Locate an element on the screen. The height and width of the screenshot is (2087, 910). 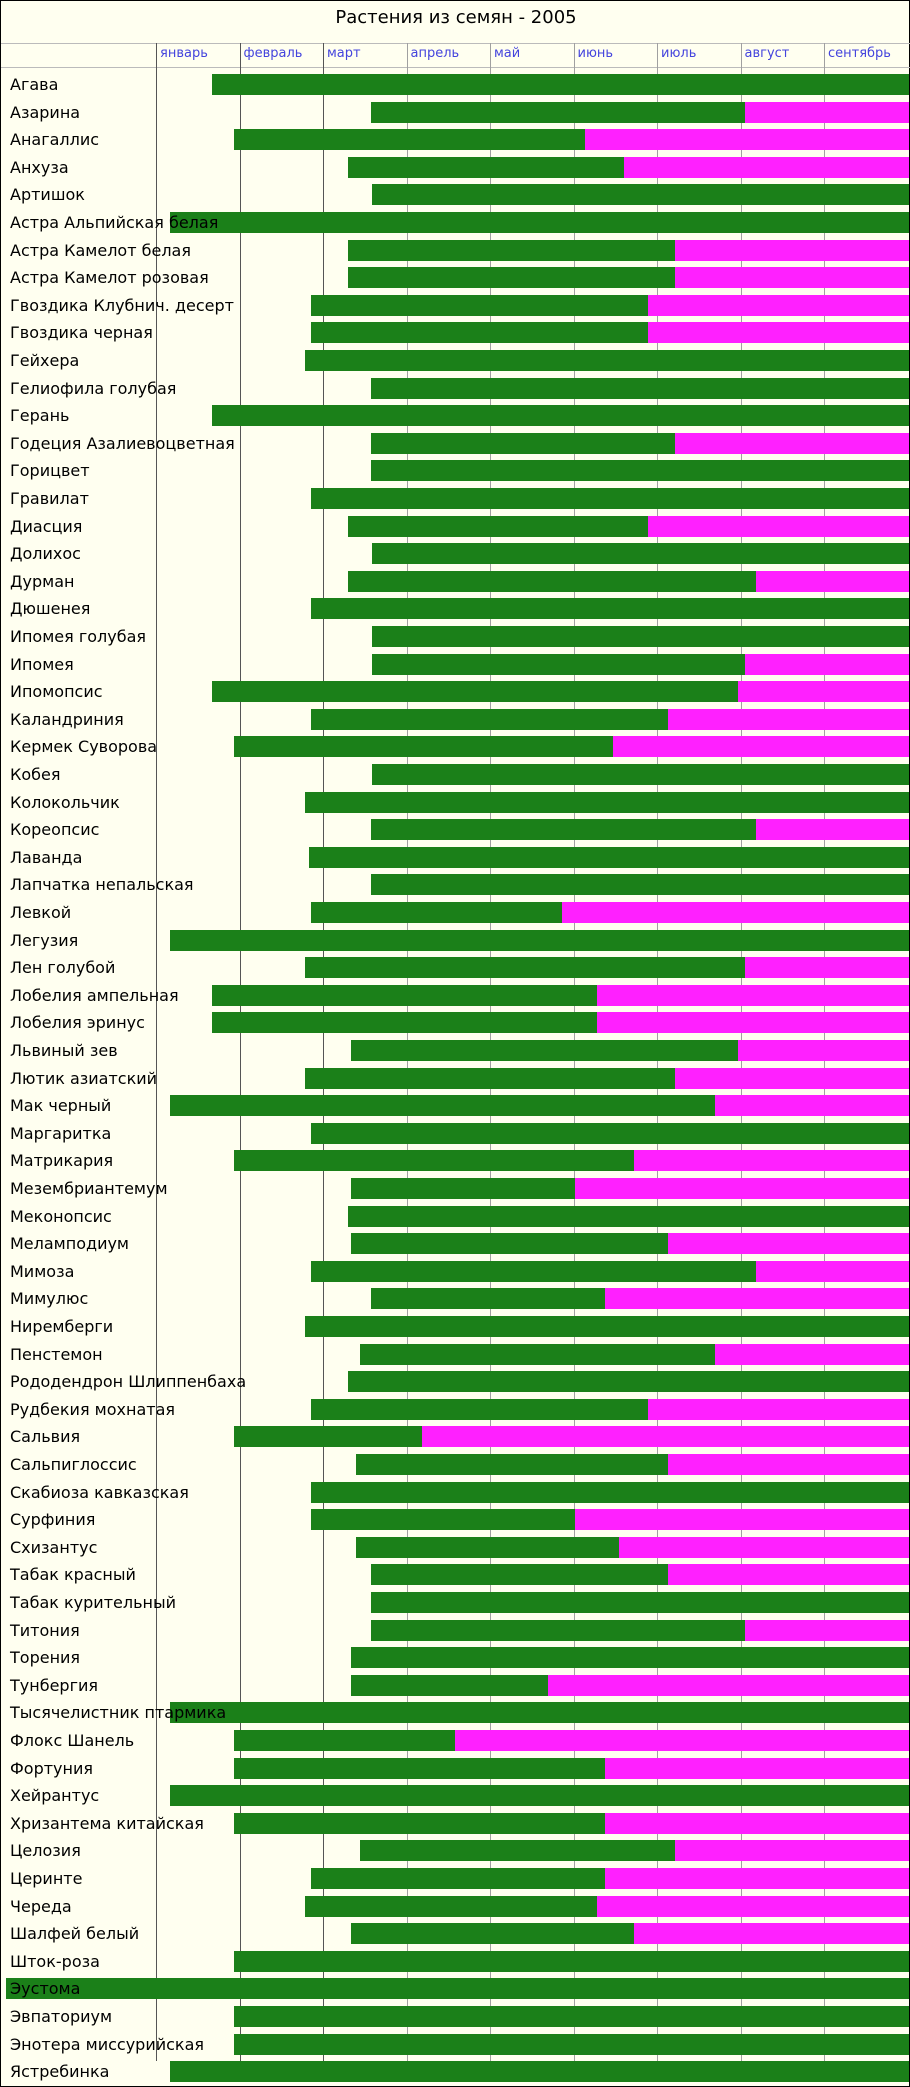
plant-label: Фортуния is located at coordinates (51, 1768).